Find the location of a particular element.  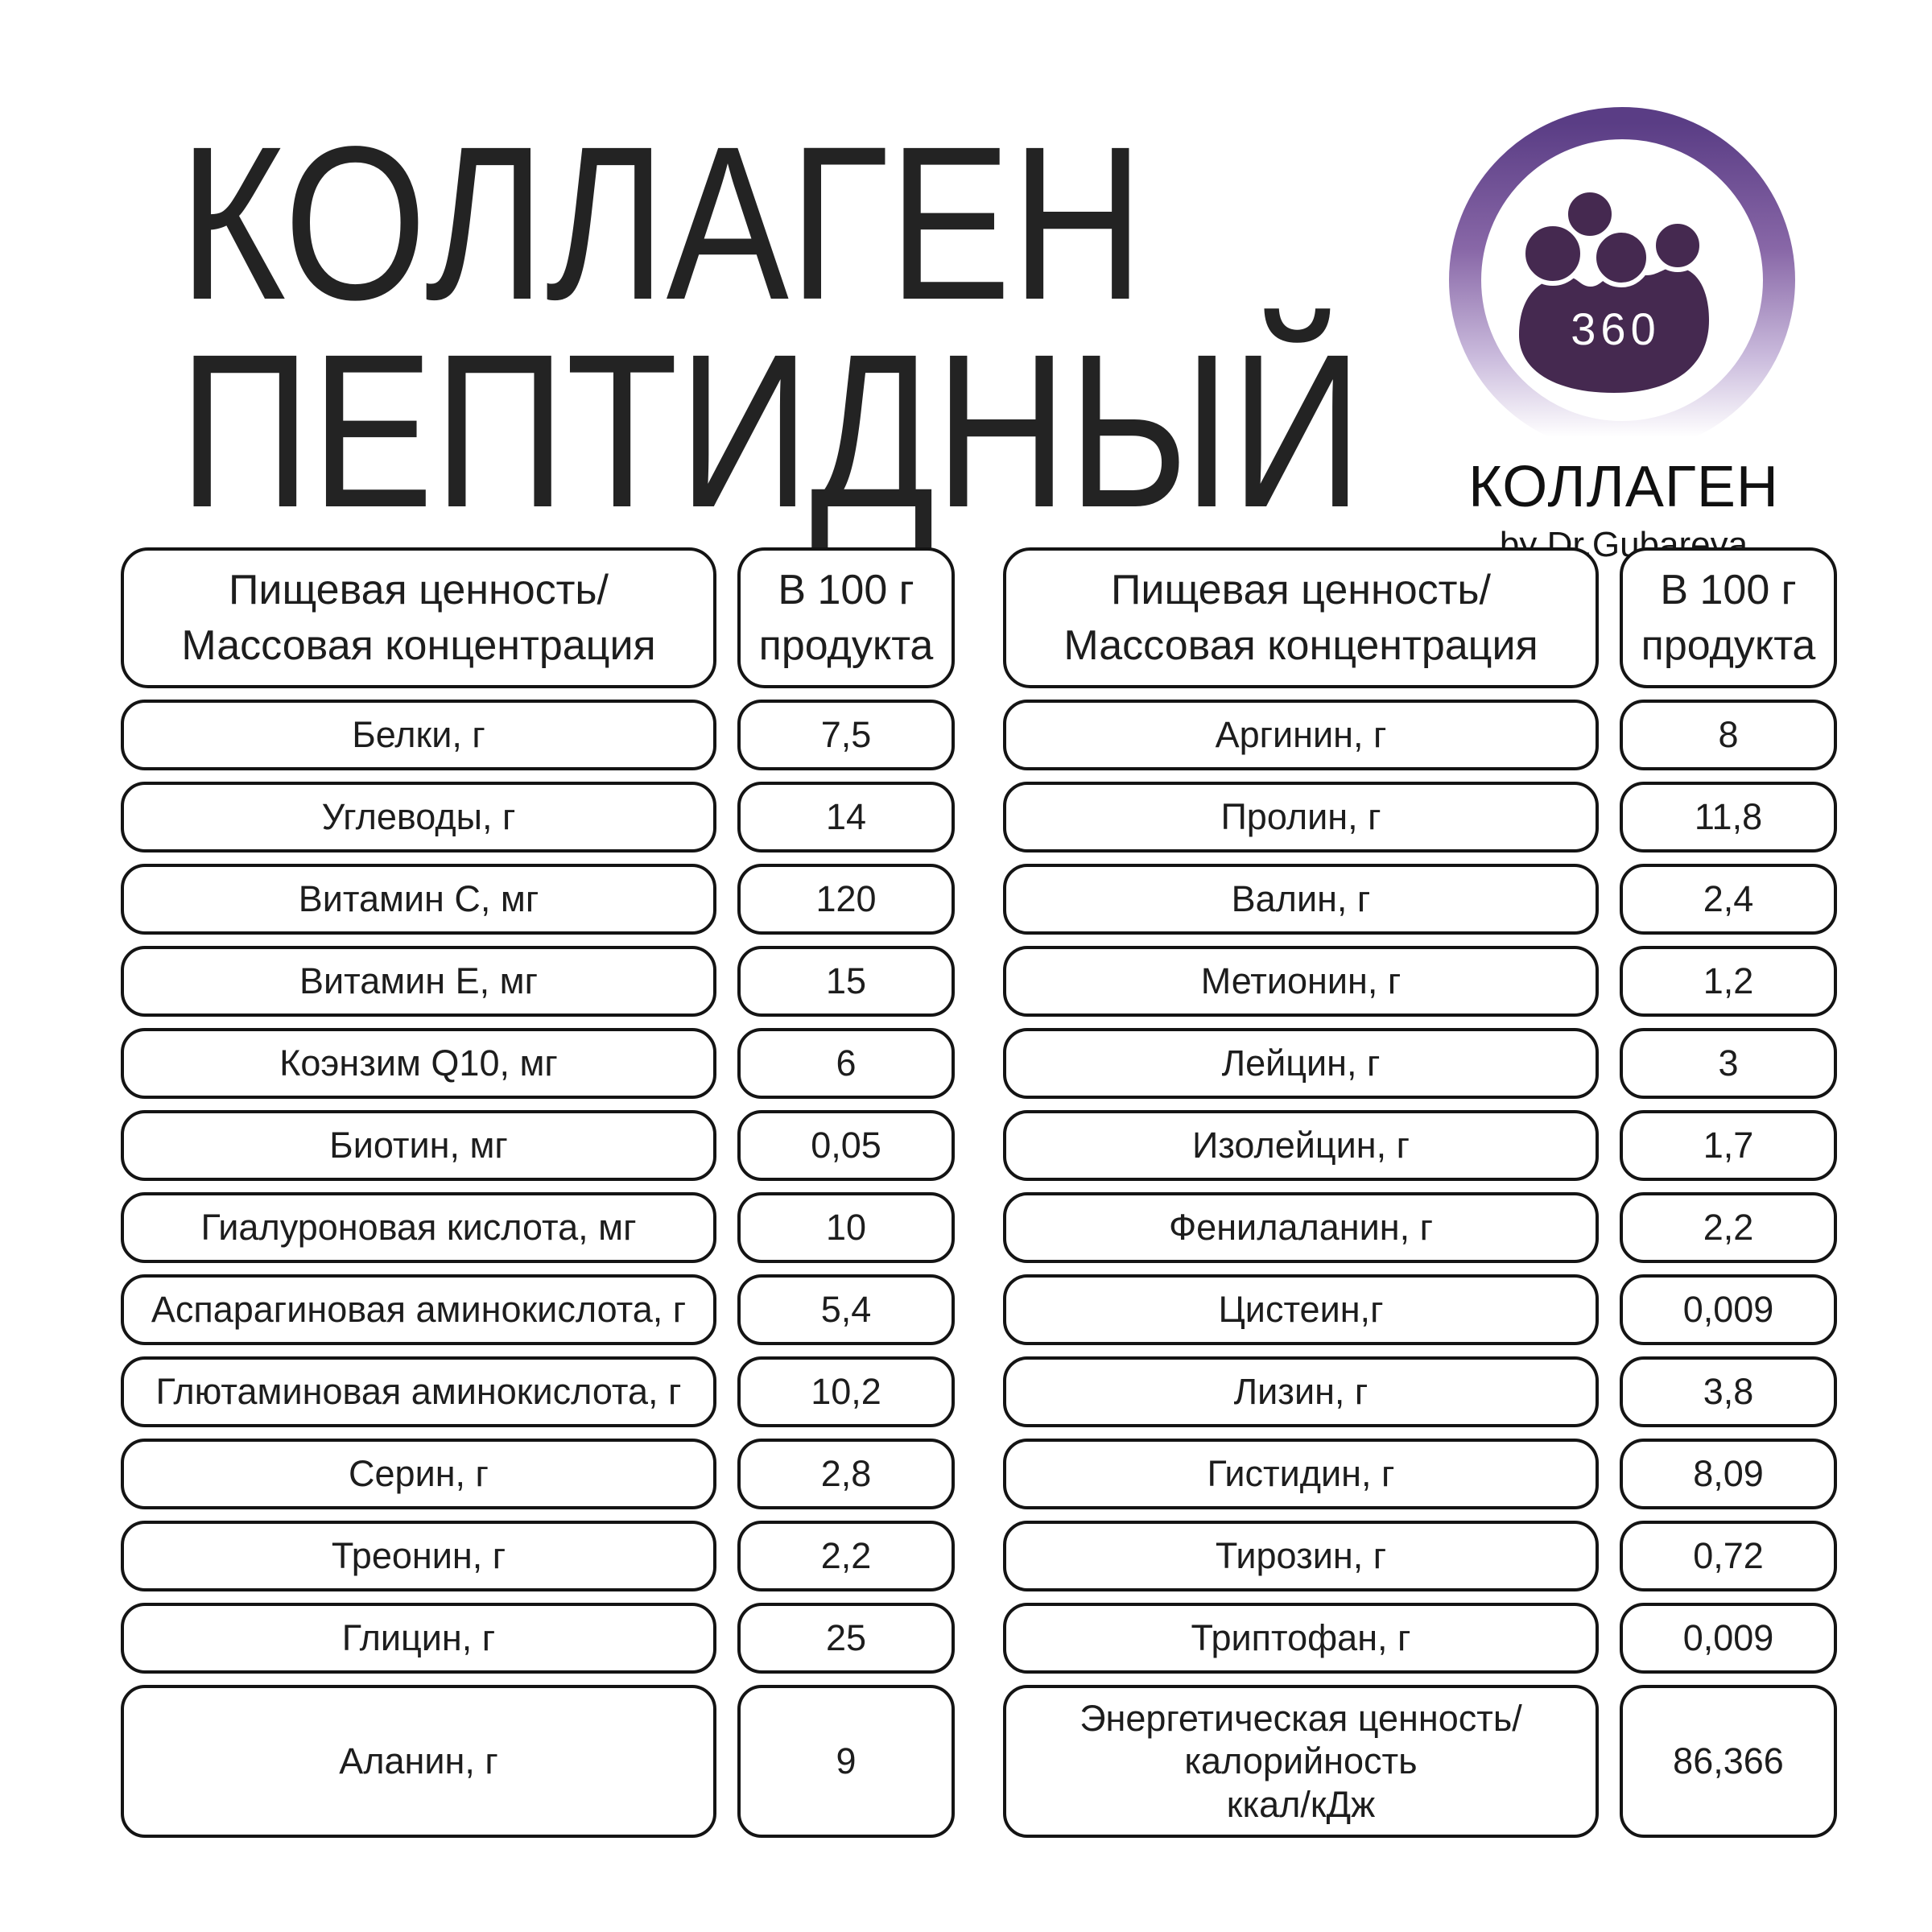

row-value-cell: 8 is located at coordinates (1728, 735).